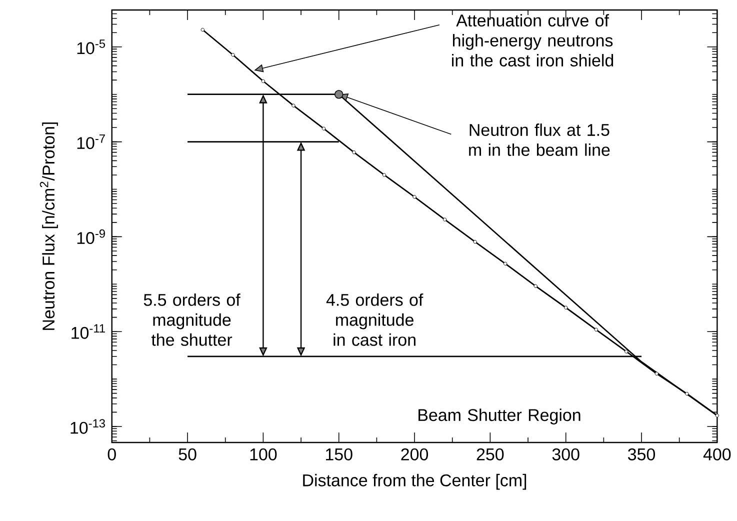 This screenshot has width=737, height=521. I want to click on y-tick-label: 10$^{-7}$, so click(91, 141).